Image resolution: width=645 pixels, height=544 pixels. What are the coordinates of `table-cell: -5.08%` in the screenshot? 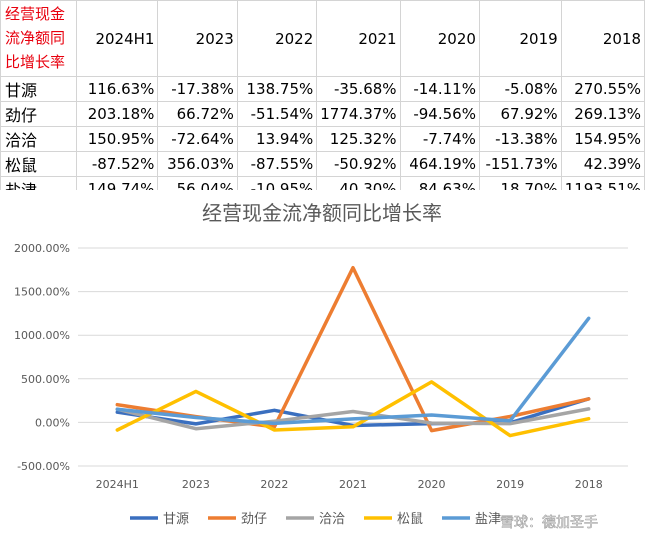 It's located at (520, 89).